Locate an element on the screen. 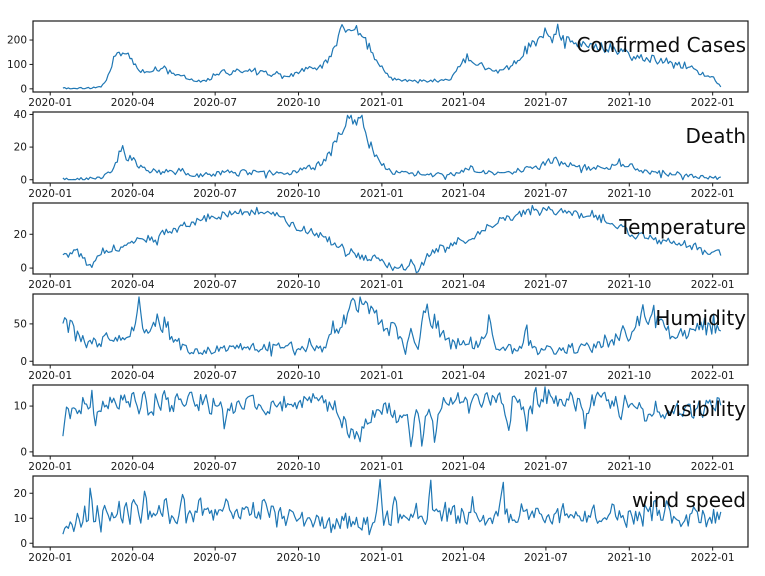 The width and height of the screenshot is (765, 576). temperature-title: Temperature is located at coordinates (682, 227).